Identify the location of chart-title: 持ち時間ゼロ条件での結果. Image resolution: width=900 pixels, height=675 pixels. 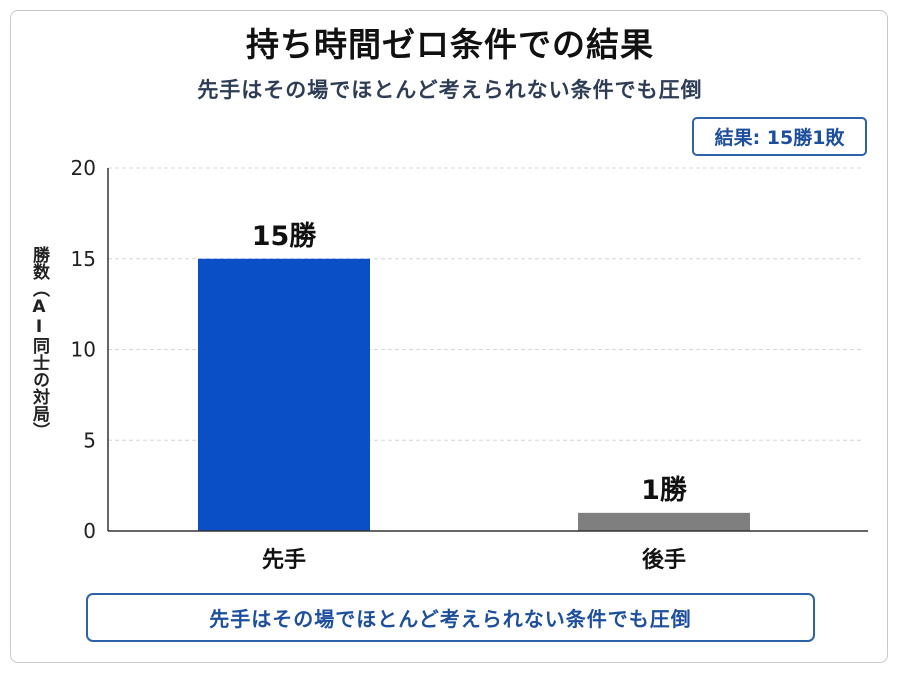
(450, 44).